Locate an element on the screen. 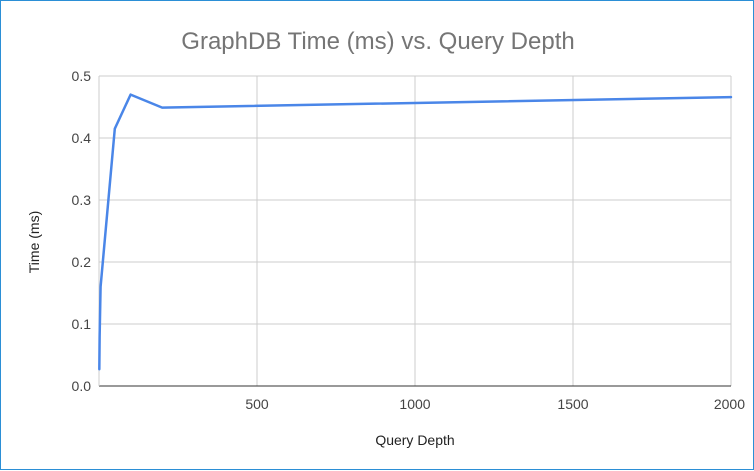 This screenshot has width=754, height=471. y-tick-label: 0.1 is located at coordinates (82, 324).